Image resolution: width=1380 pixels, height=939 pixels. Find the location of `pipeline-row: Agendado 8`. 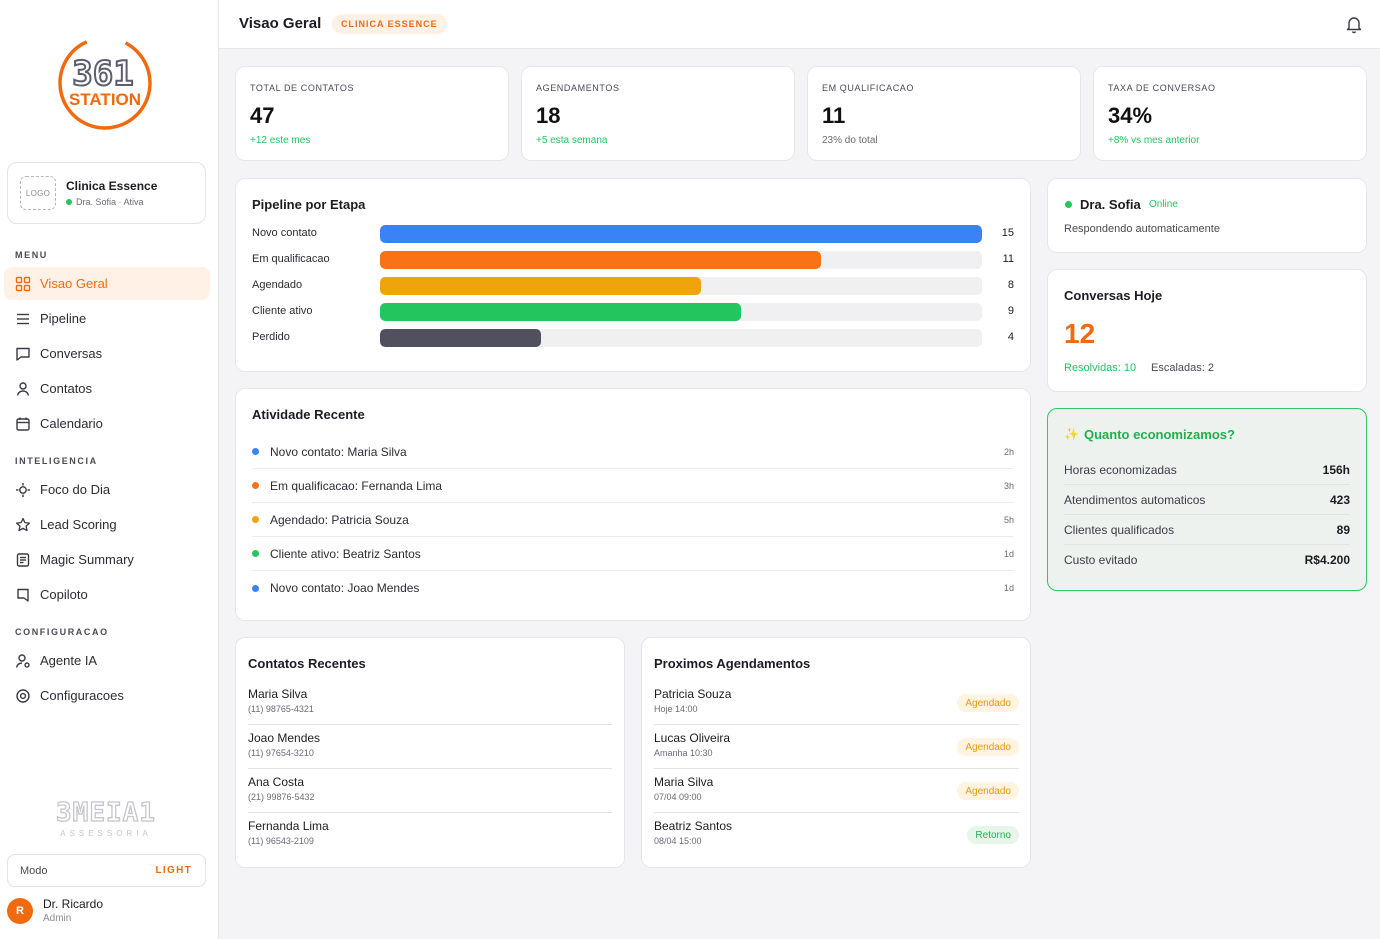

pipeline-row: Agendado 8 is located at coordinates (633, 286).